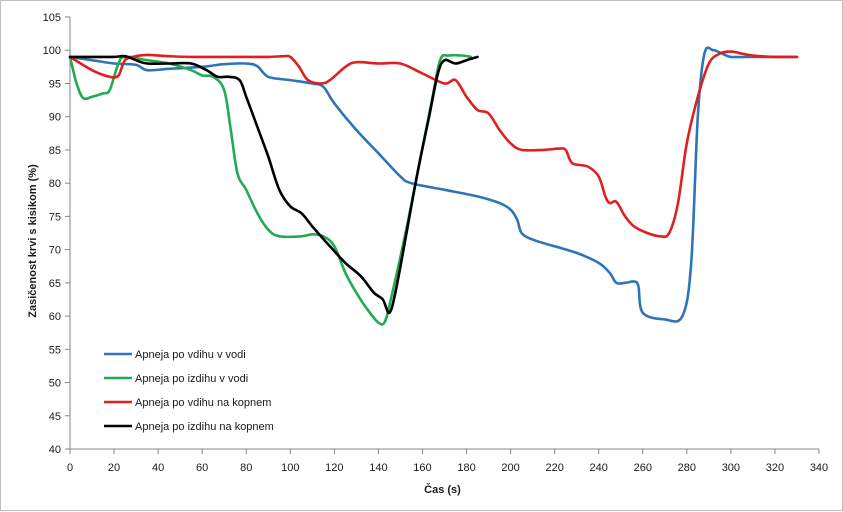 This screenshot has width=843, height=512. Describe the element at coordinates (55, 184) in the screenshot. I see `y-tick-label: 80` at that location.